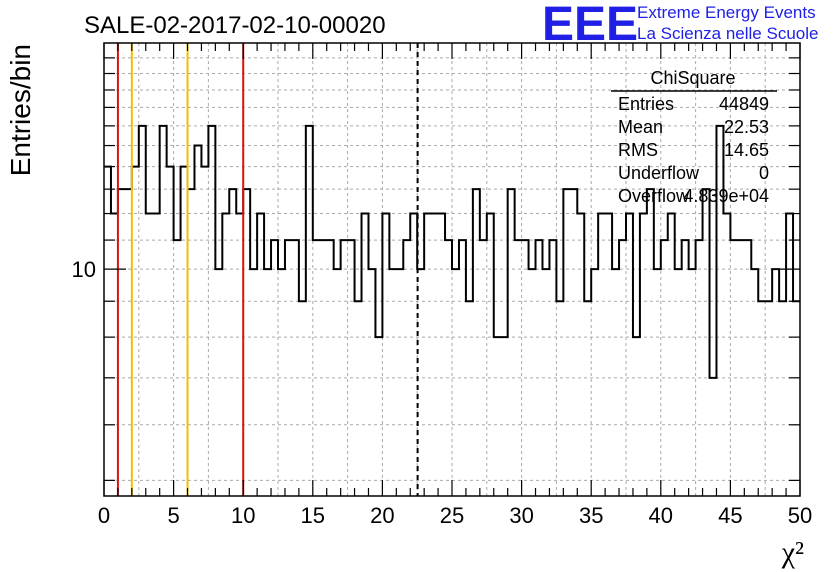  I want to click on y-tick-label: 10, so click(84, 269).